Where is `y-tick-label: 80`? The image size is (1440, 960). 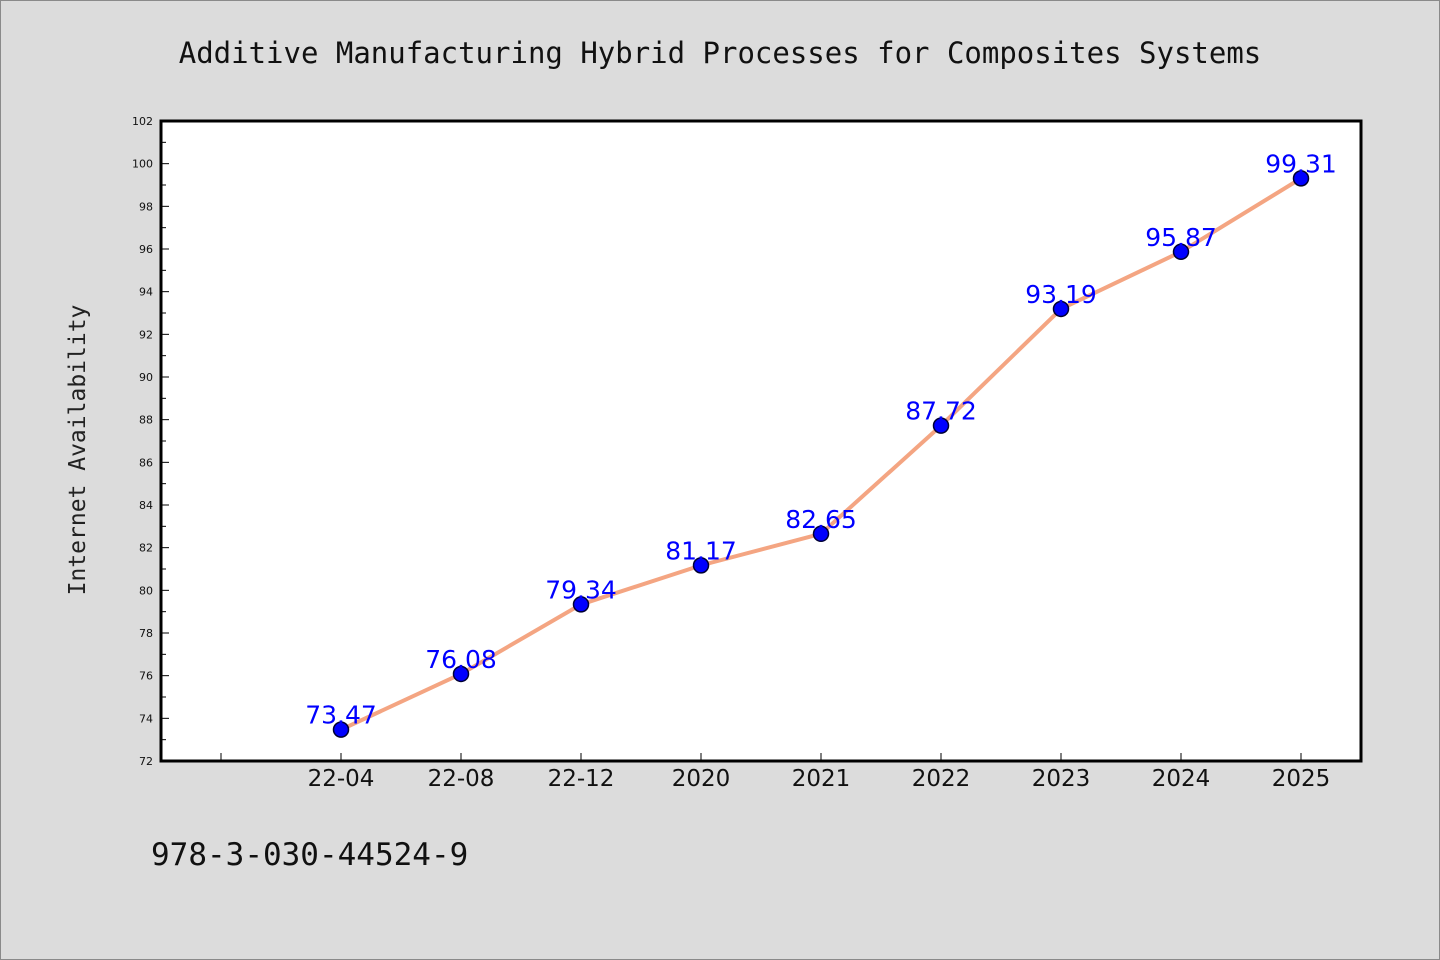 y-tick-label: 80 is located at coordinates (146, 590).